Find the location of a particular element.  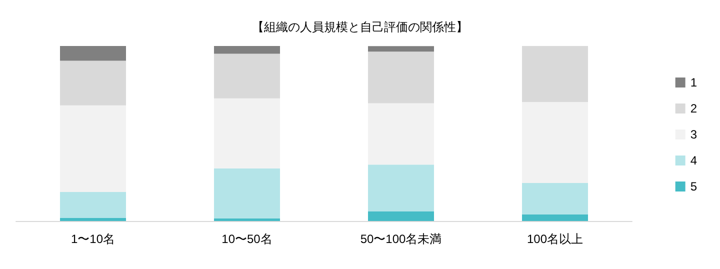

legend-label: 2 is located at coordinates (694, 109).